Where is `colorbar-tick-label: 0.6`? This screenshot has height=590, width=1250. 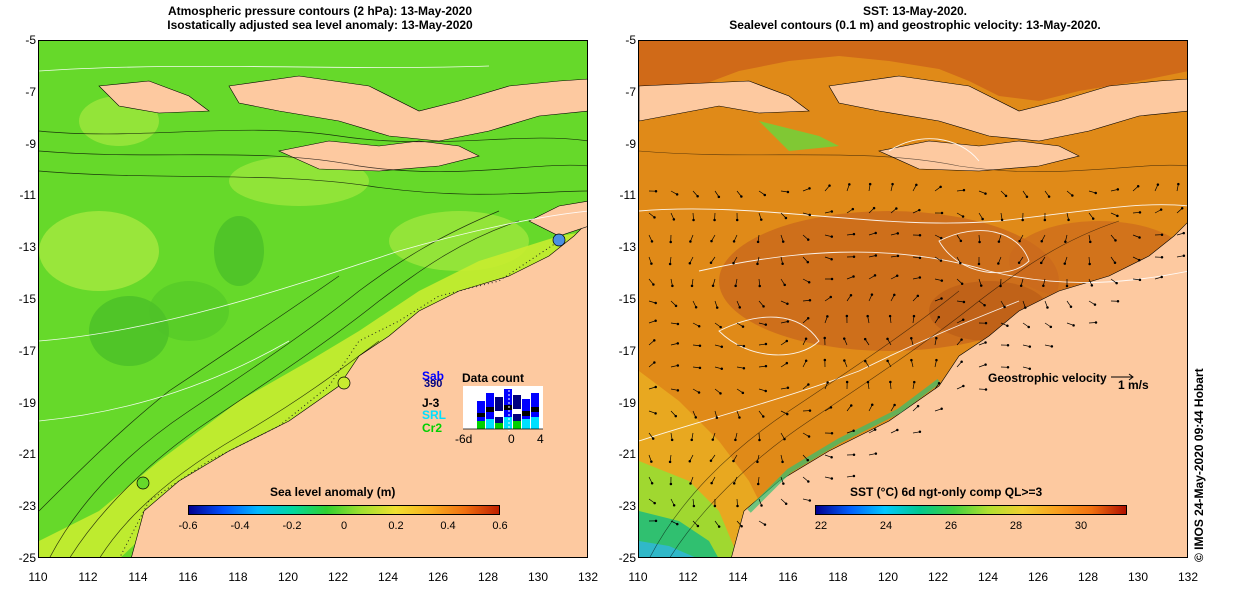 colorbar-tick-label: 0.6 is located at coordinates (500, 526).